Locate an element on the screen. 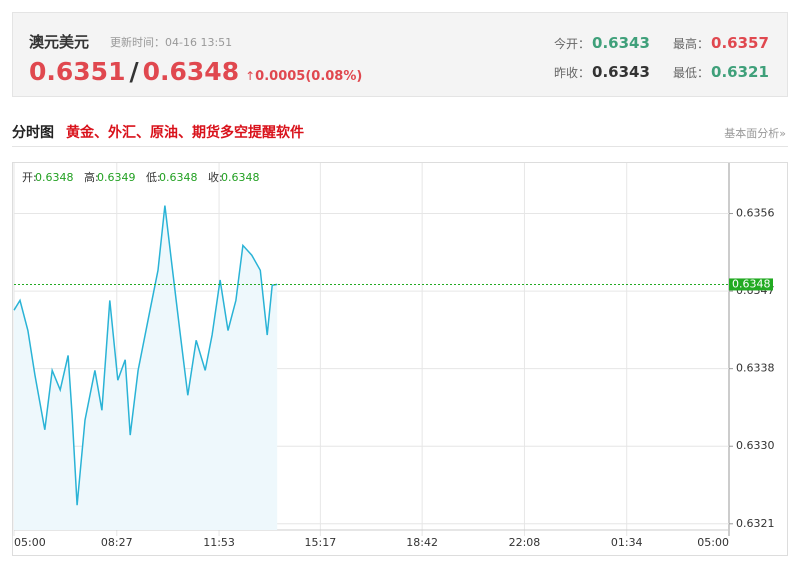 The image size is (800, 574). info-label: 收: is located at coordinates (215, 177).